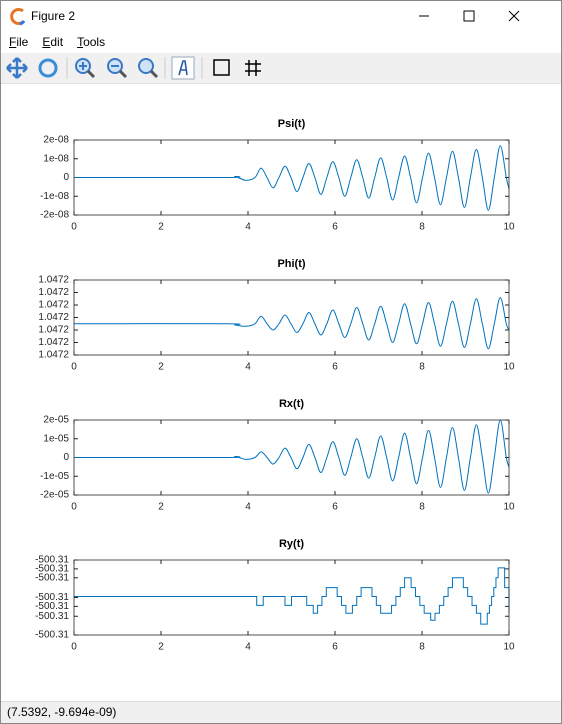 The width and height of the screenshot is (562, 724). I want to click on y-tick-label: 1e-05, so click(56, 438).